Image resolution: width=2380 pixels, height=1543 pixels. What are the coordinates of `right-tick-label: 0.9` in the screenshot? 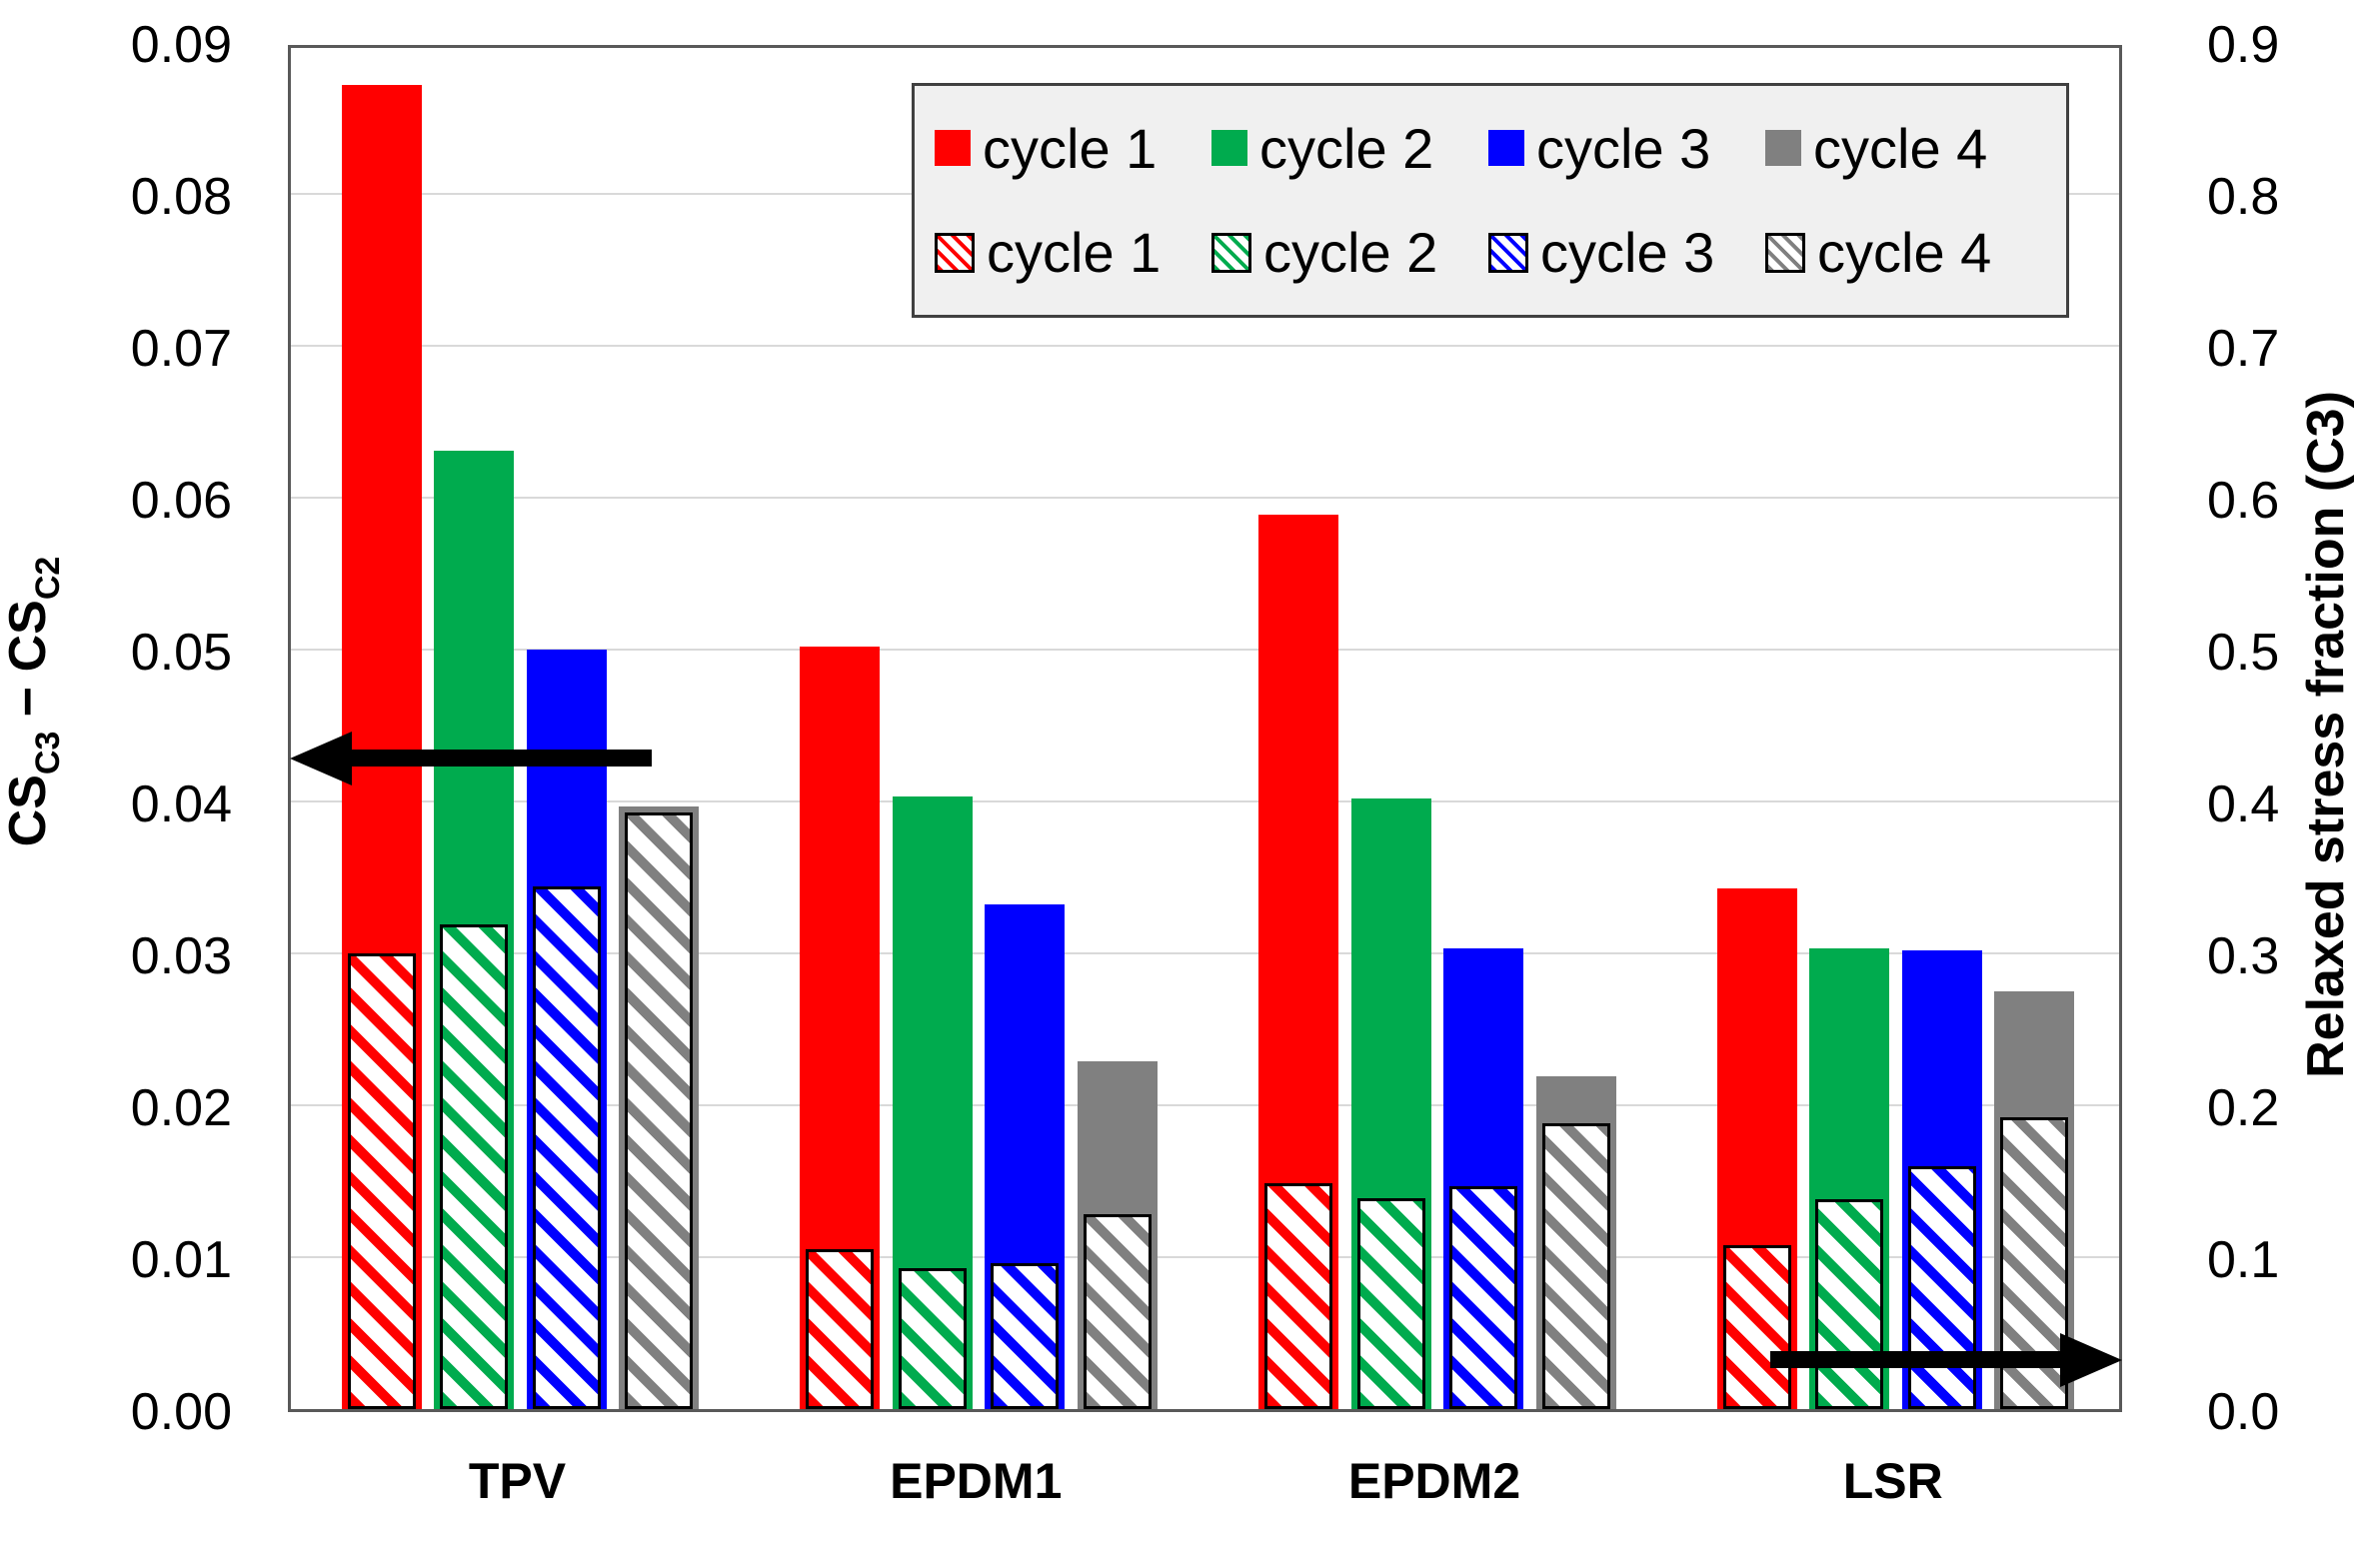 It's located at (2243, 45).